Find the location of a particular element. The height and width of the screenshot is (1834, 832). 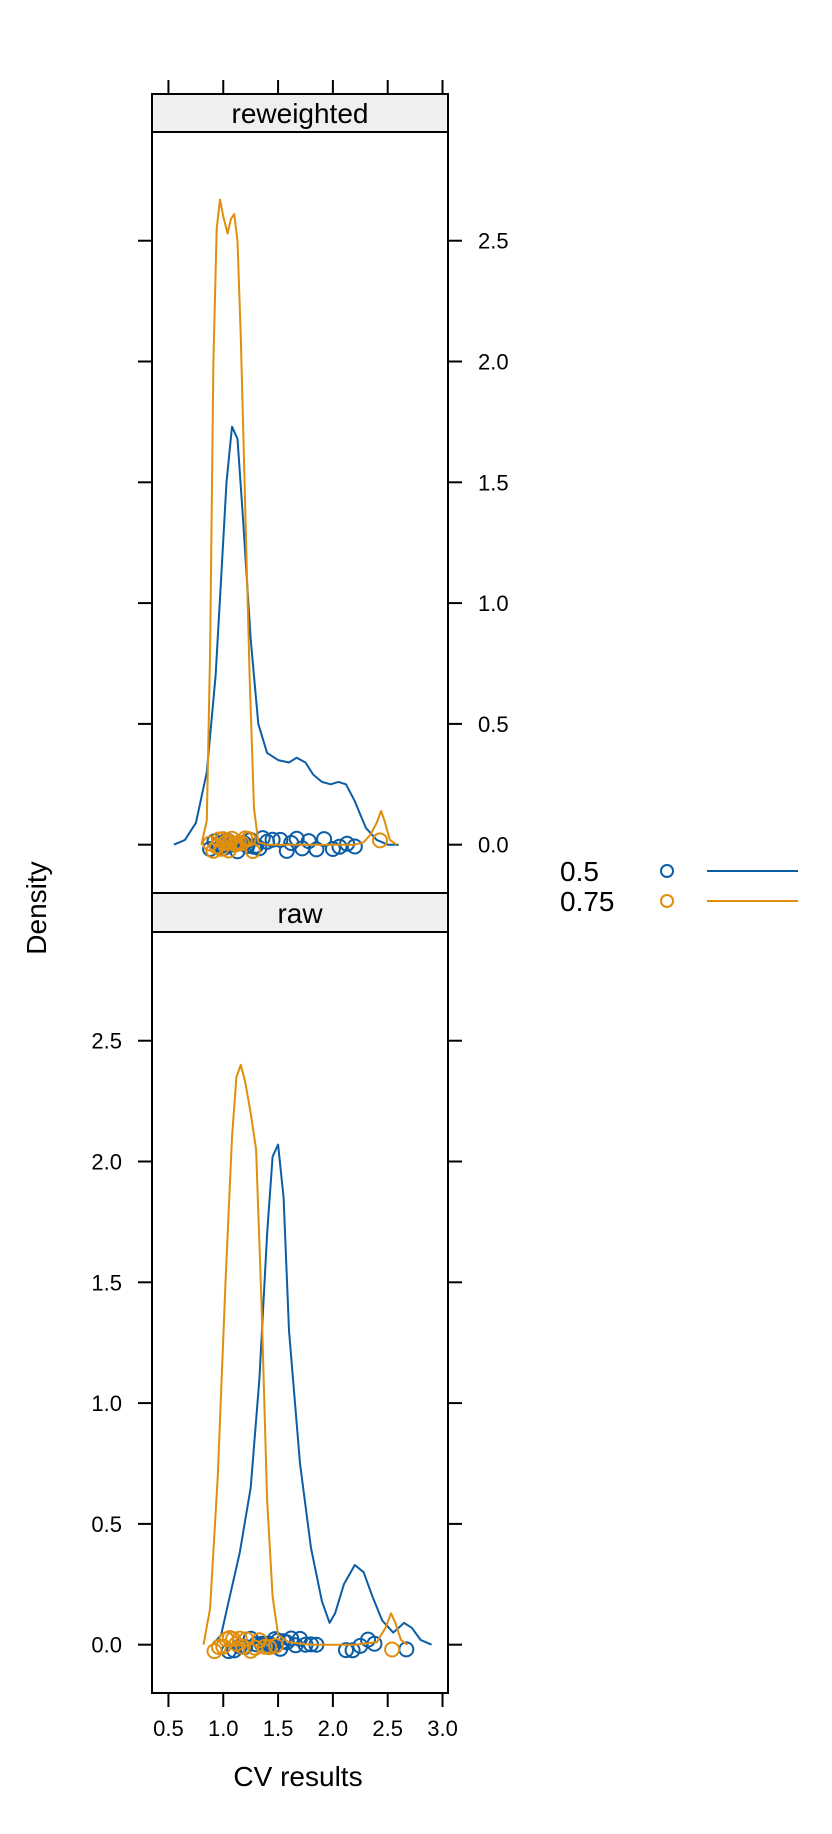

y-tick-label-right: 2.0 is located at coordinates (493, 362).